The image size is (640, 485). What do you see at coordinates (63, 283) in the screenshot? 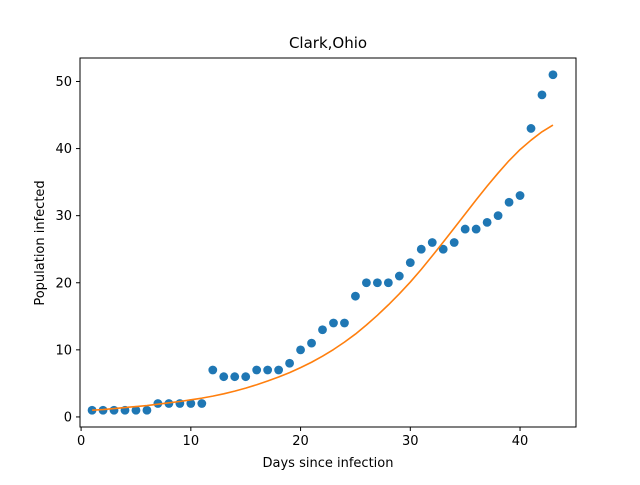
I see `y-tick-label: 20` at bounding box center [63, 283].